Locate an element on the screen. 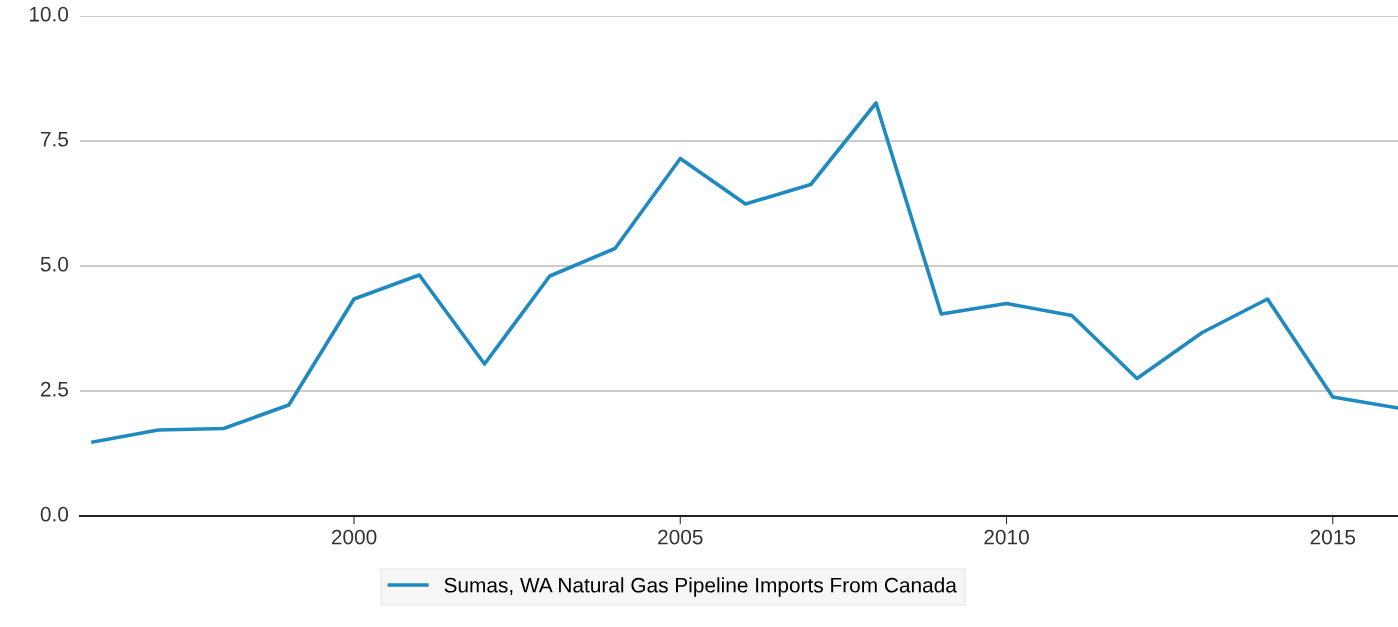  x-tick-label: 2015 is located at coordinates (1333, 537).